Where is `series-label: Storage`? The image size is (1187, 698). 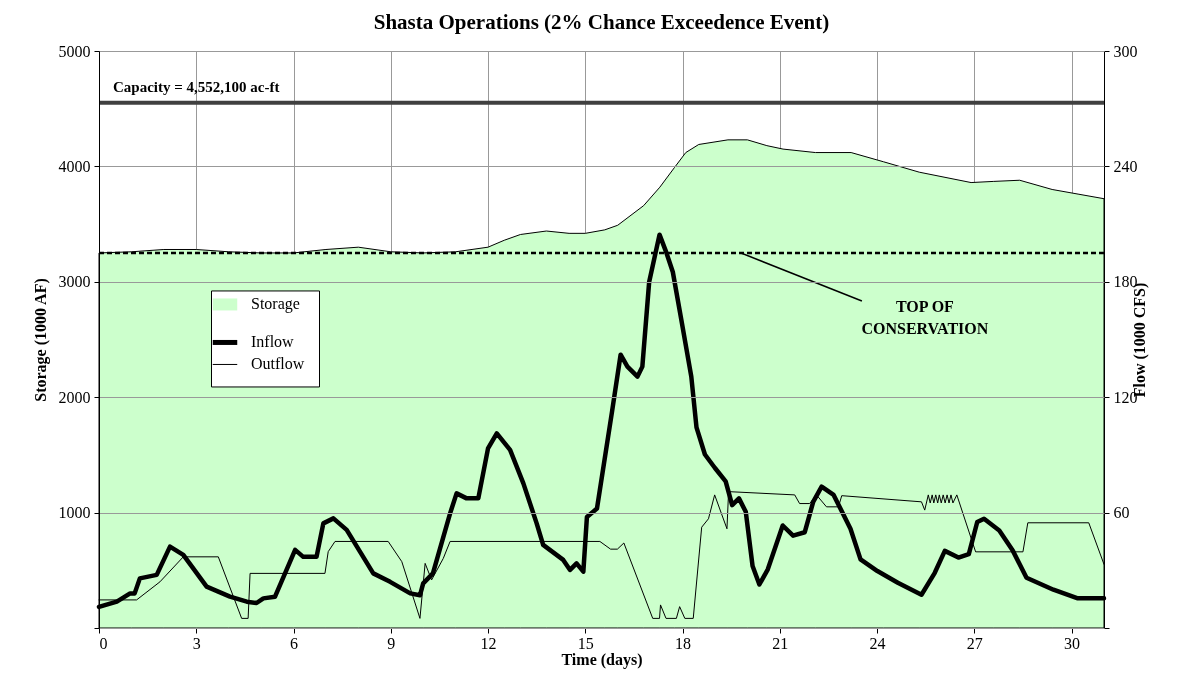 series-label: Storage is located at coordinates (275, 304).